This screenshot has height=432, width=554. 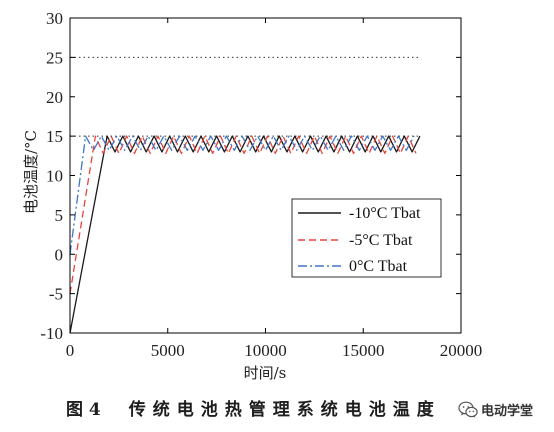 I want to click on y-tick-label: -10, so click(x=51, y=333).